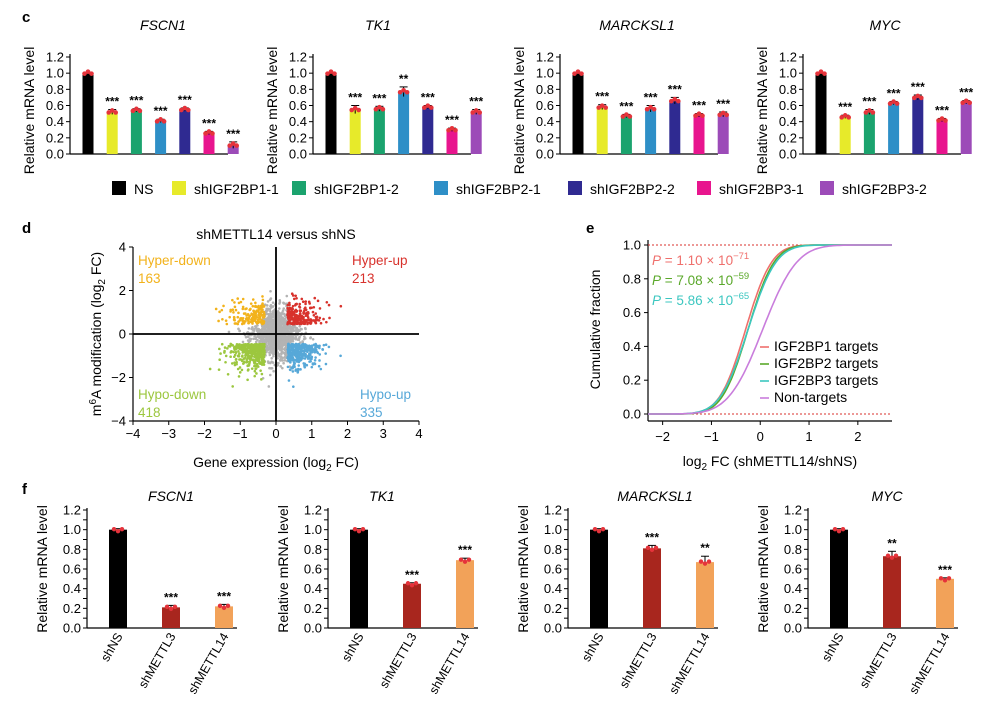 Image resolution: width=988 pixels, height=711 pixels. What do you see at coordinates (174, 260) in the screenshot?
I see `quadrant-label: Hyper-down` at bounding box center [174, 260].